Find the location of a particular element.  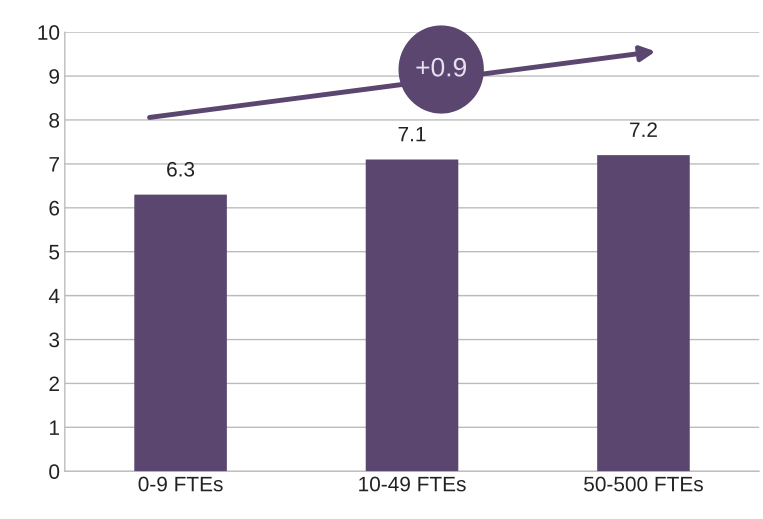

data-label: 6.3 is located at coordinates (180, 169).